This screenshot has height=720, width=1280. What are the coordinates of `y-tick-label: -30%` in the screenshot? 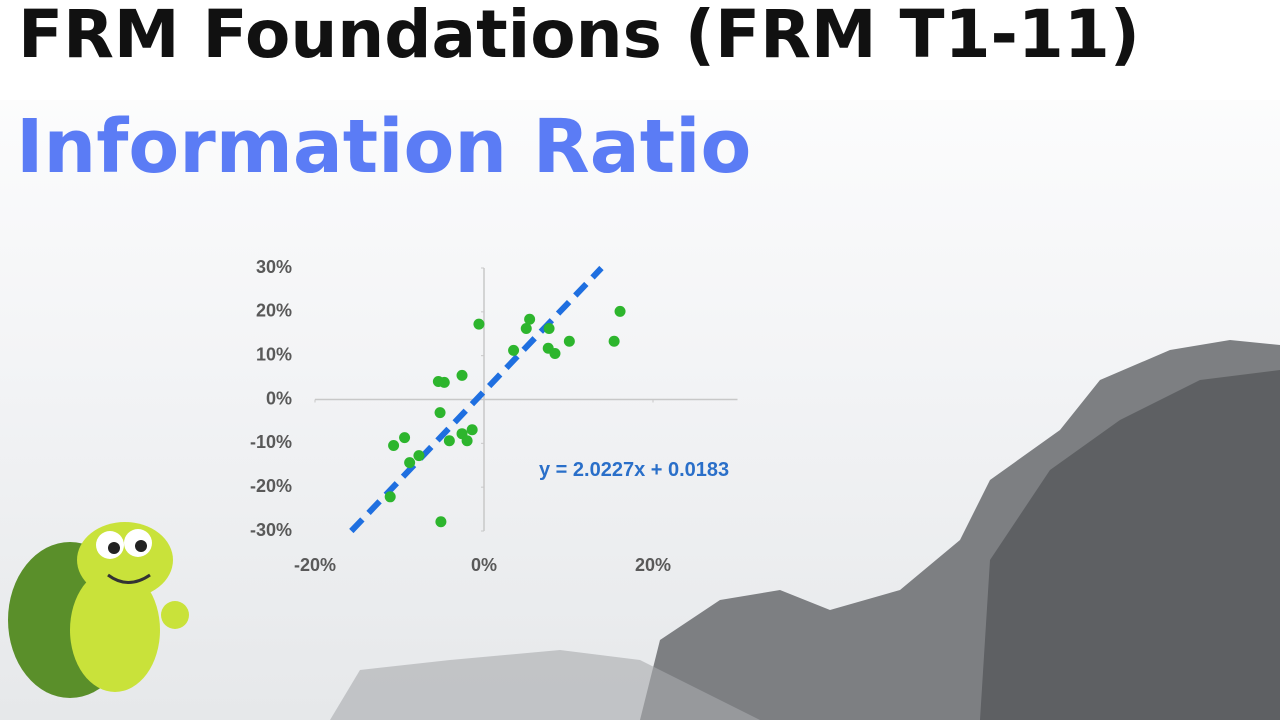 It's located at (271, 530).